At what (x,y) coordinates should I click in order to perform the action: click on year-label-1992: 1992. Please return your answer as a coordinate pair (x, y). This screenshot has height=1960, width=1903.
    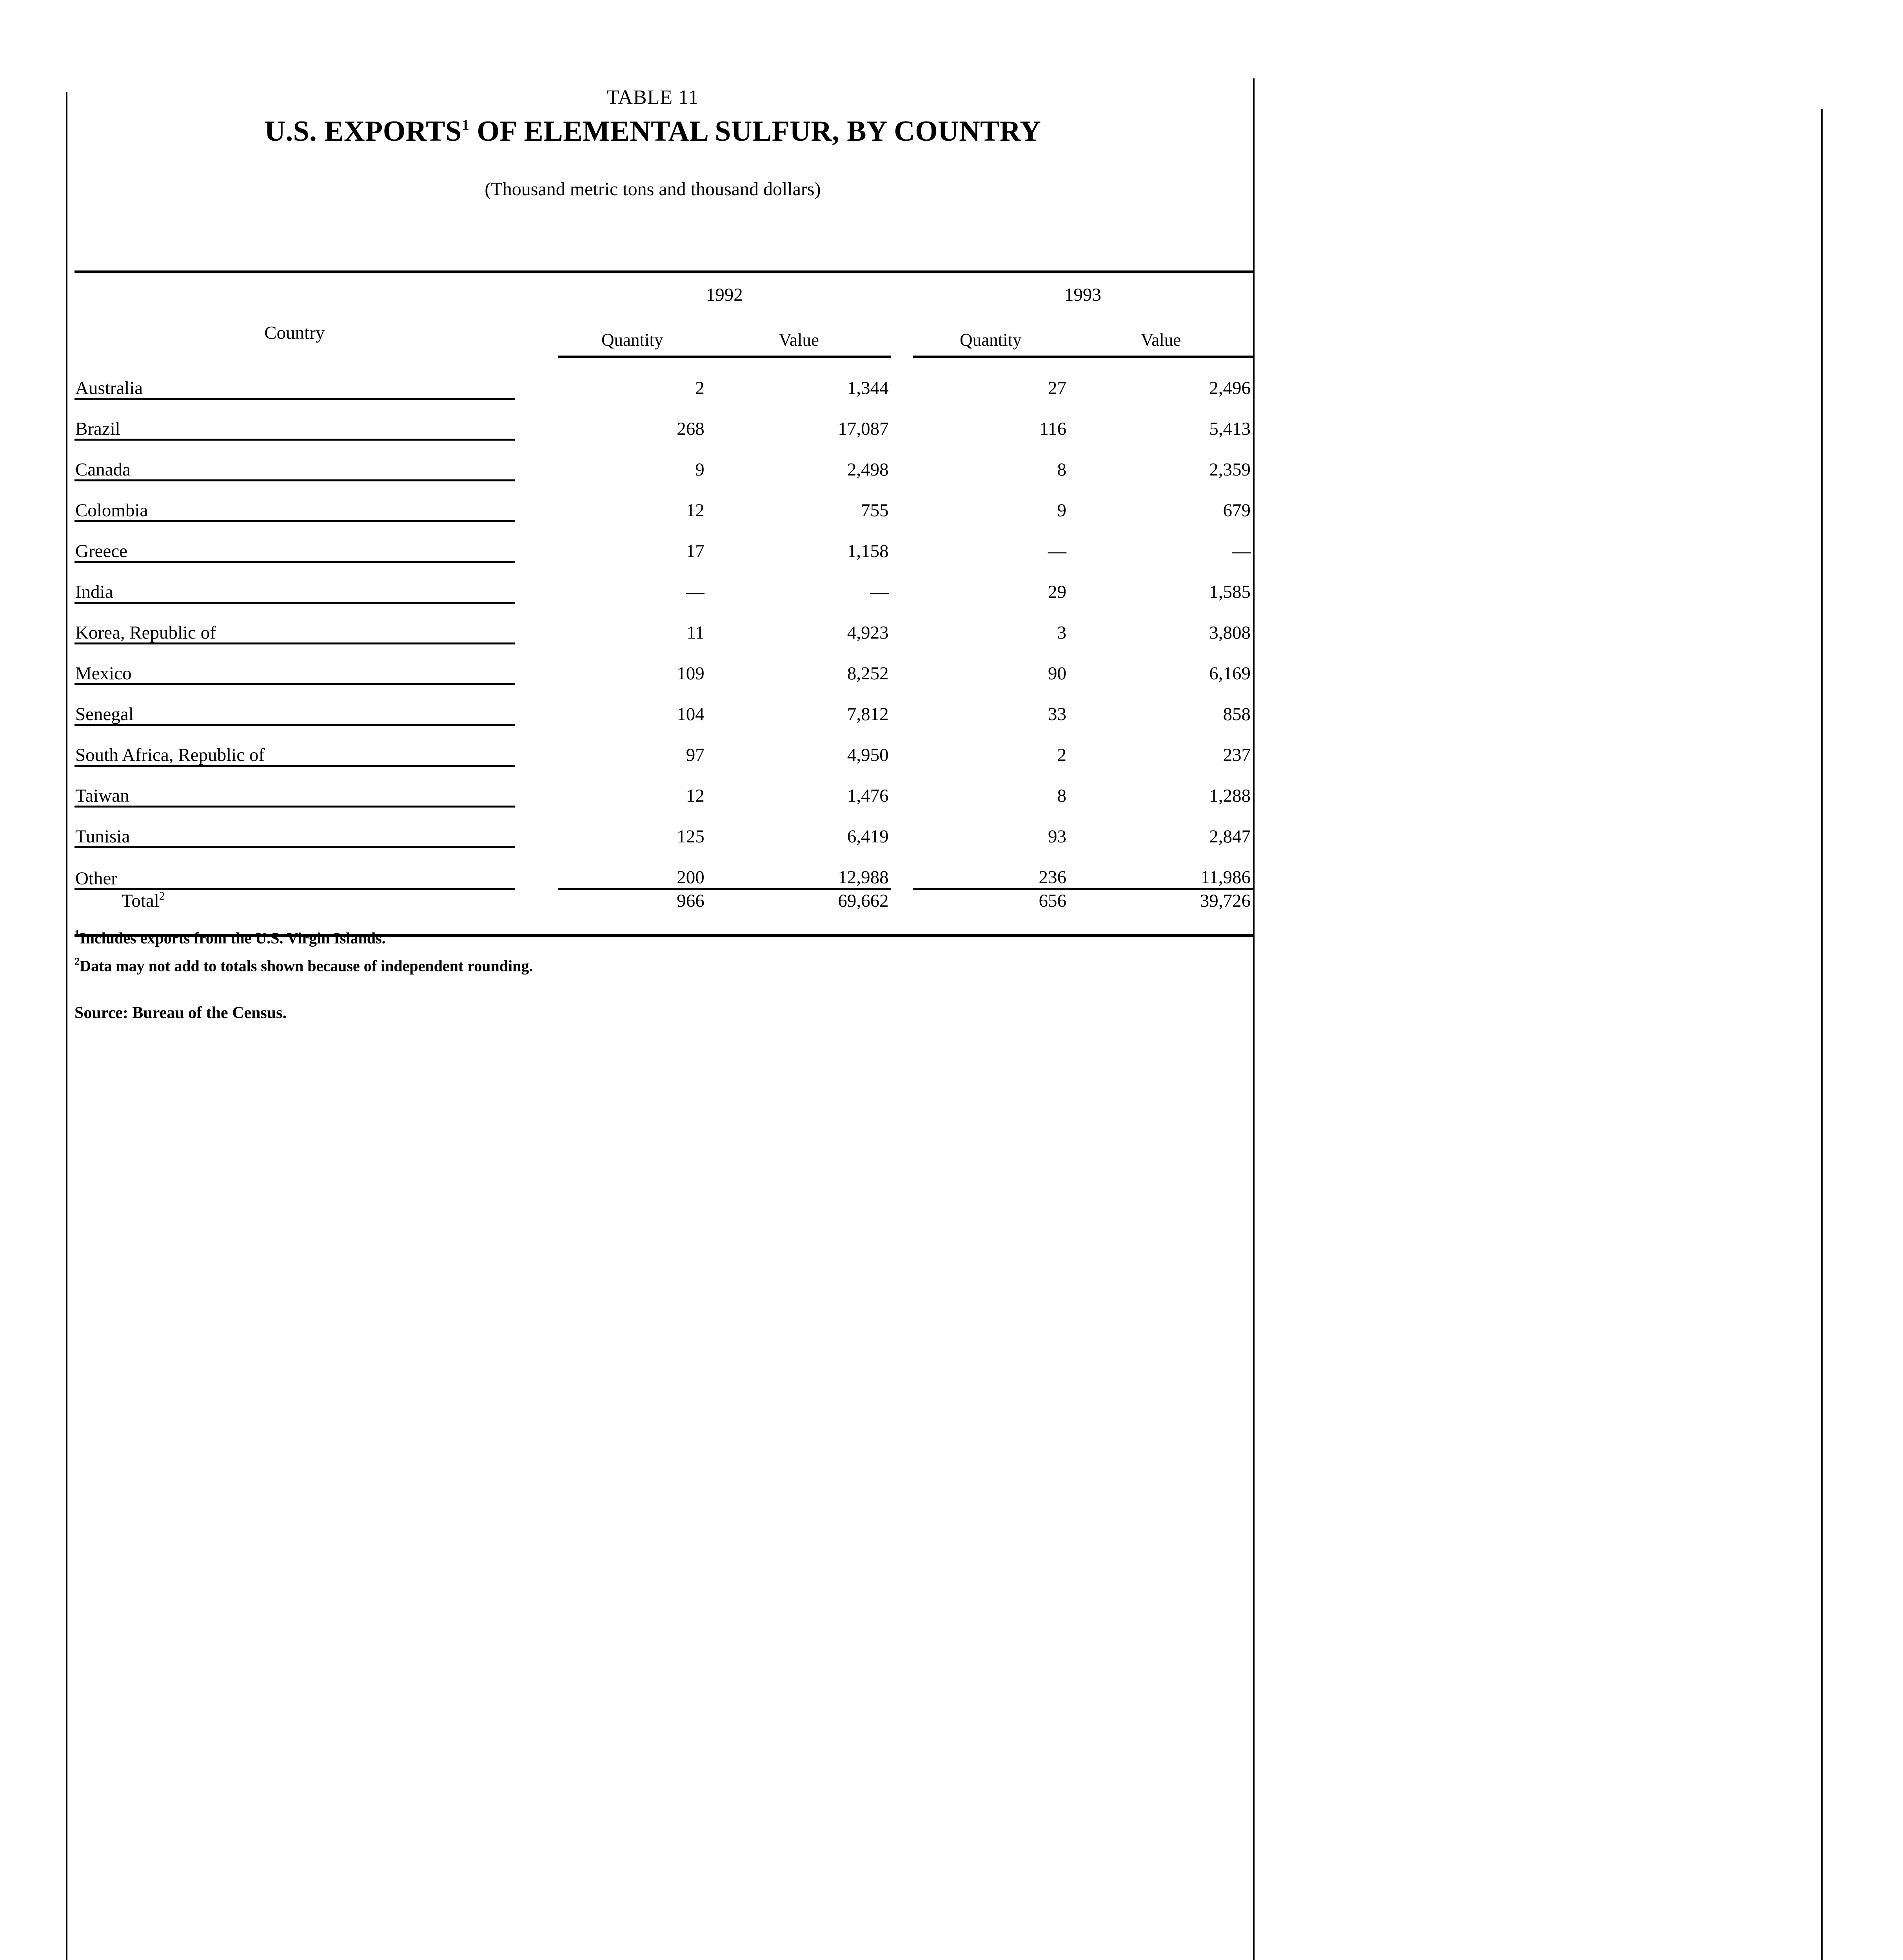
    Looking at the image, I should click on (724, 295).